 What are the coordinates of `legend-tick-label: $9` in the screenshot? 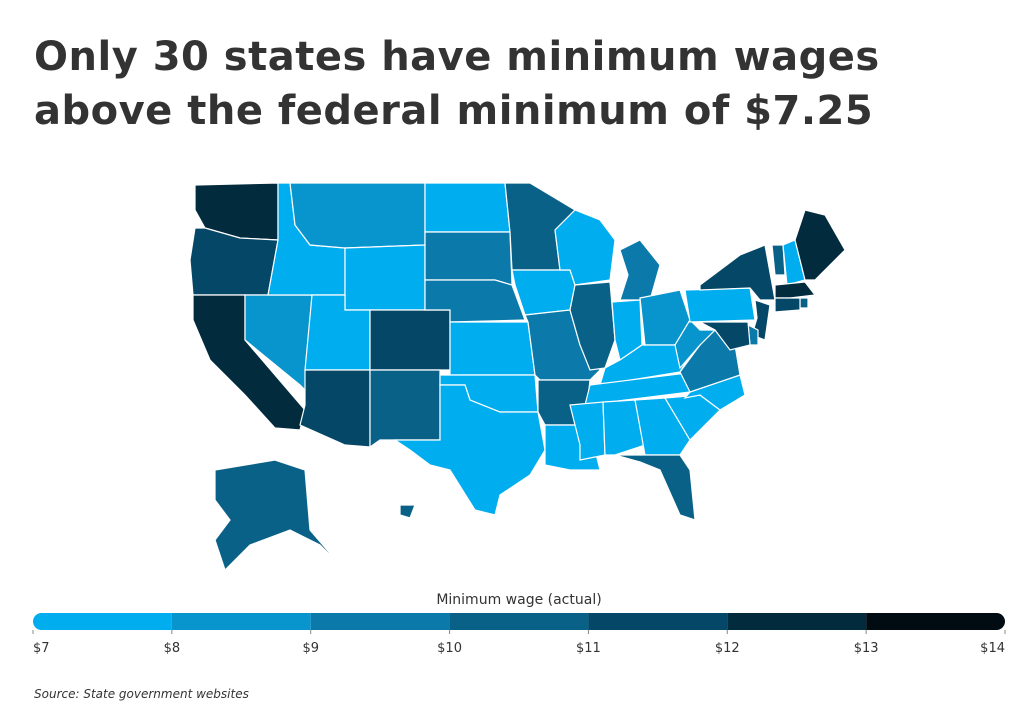 It's located at (310, 648).